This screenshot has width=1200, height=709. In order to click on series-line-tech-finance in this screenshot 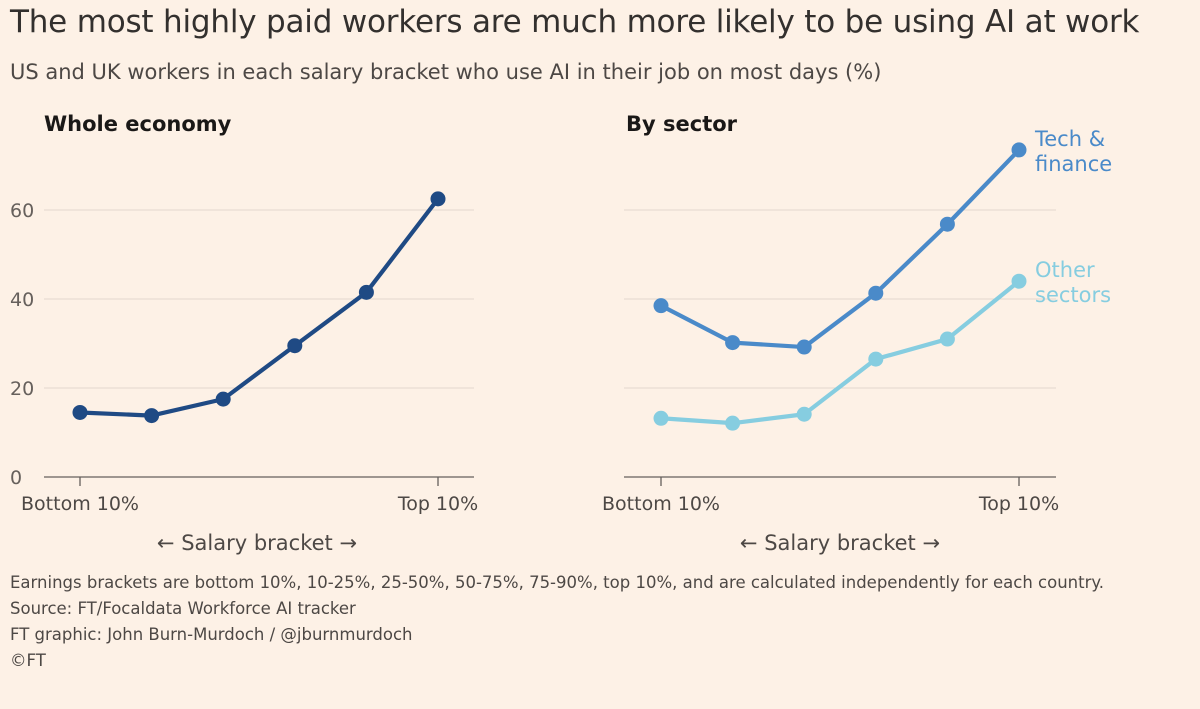, I will do `click(840, 248)`.